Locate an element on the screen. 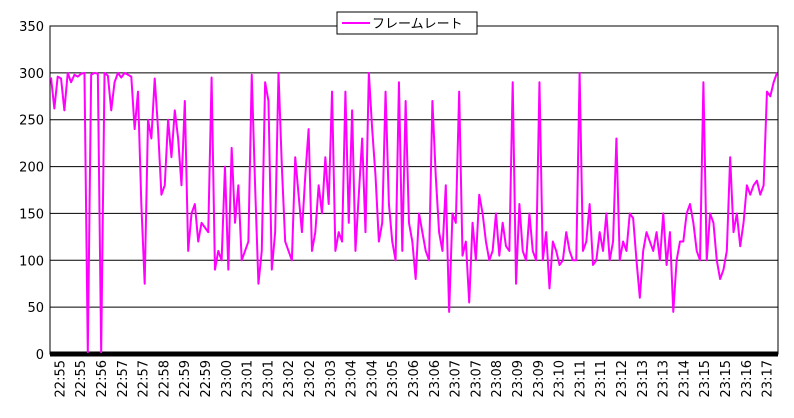 Image resolution: width=794 pixels, height=418 pixels. x-tick-label: 23:00 is located at coordinates (227, 378).